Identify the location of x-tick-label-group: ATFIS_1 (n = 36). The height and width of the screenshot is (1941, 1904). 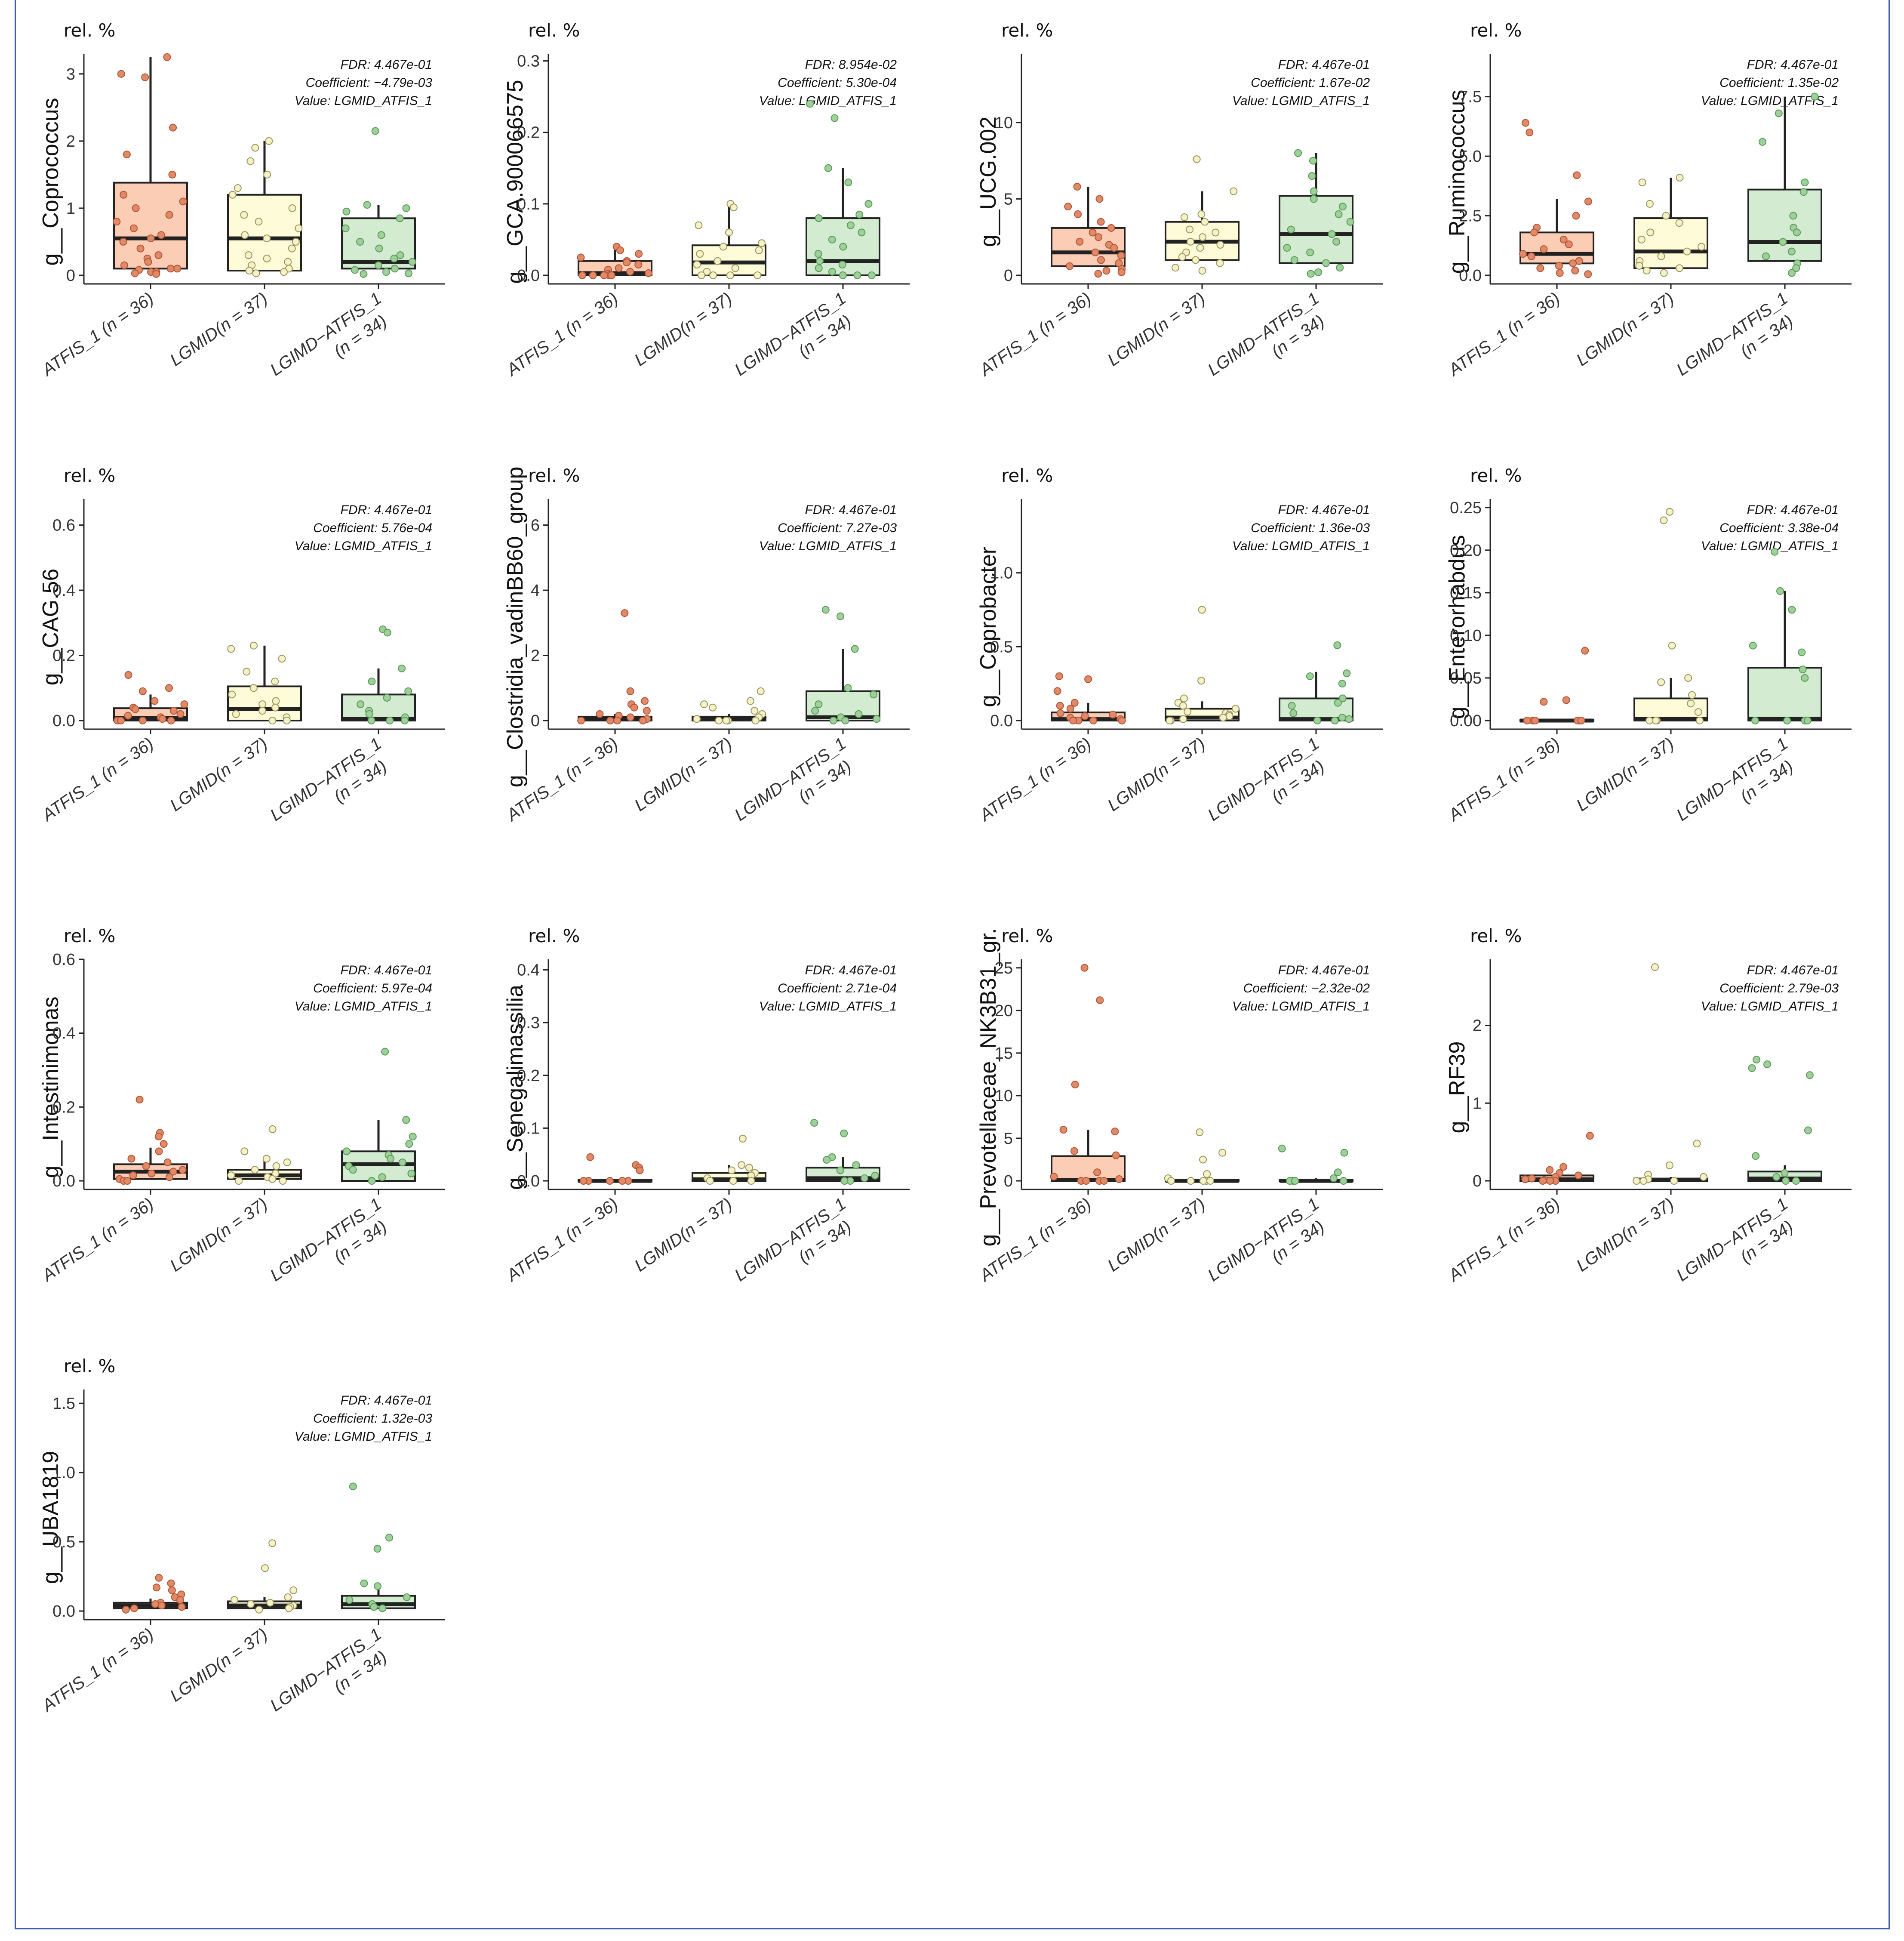
(1503, 334).